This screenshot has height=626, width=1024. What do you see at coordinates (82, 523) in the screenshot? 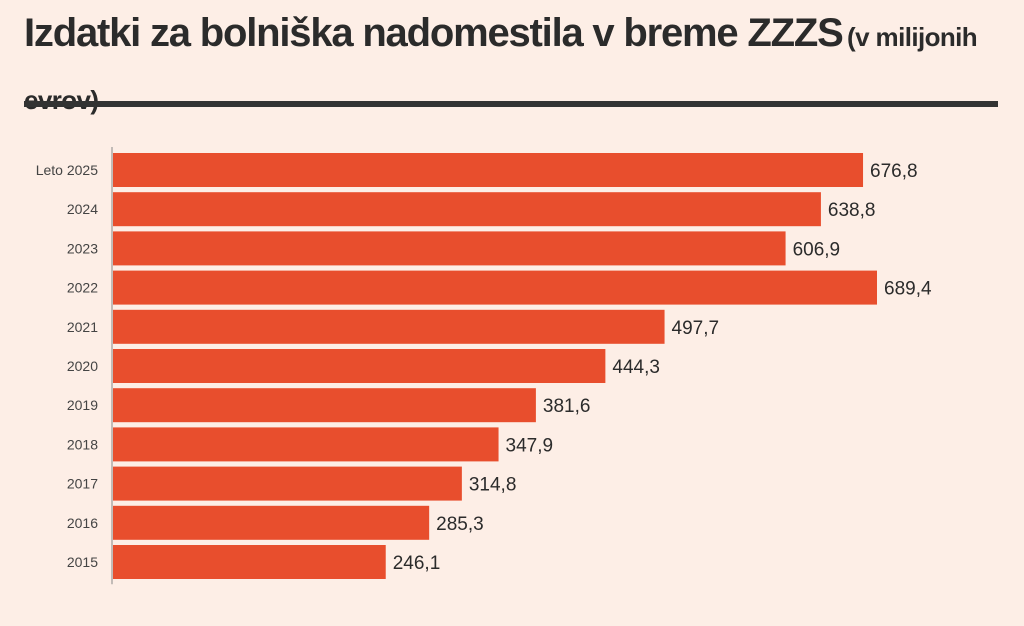
I see `category-label: 2016` at bounding box center [82, 523].